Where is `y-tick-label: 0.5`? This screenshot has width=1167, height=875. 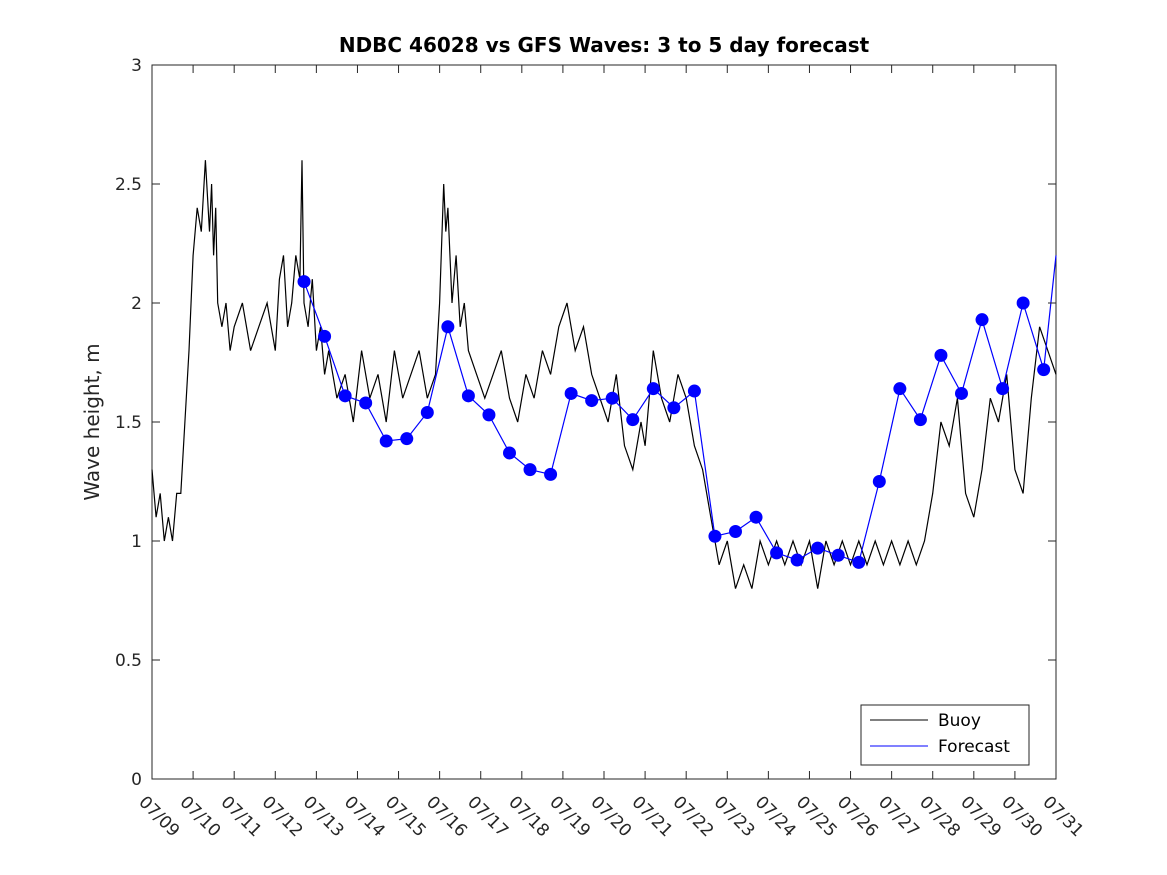 y-tick-label: 0.5 is located at coordinates (128, 661).